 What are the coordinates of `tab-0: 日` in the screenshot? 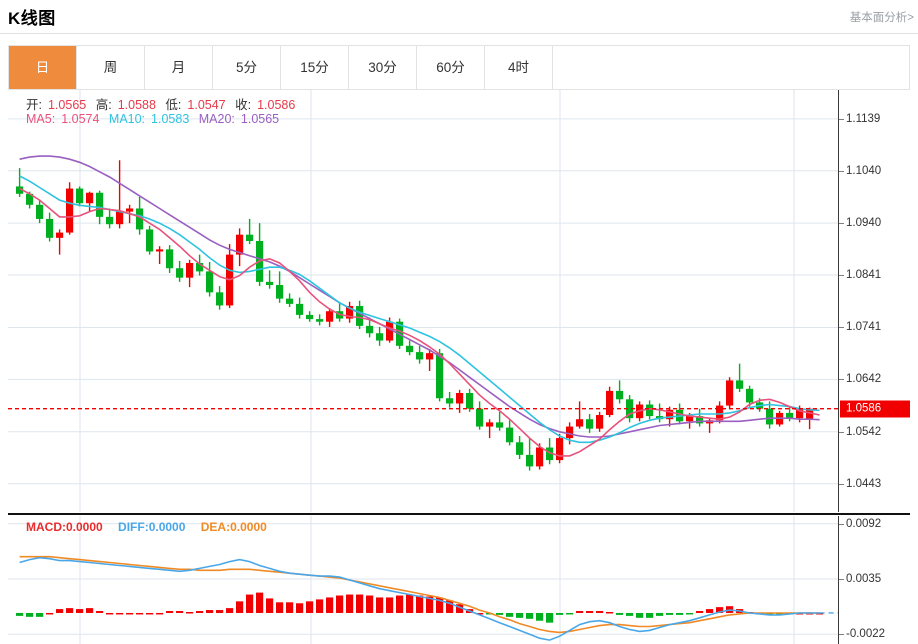 It's located at (43, 67).